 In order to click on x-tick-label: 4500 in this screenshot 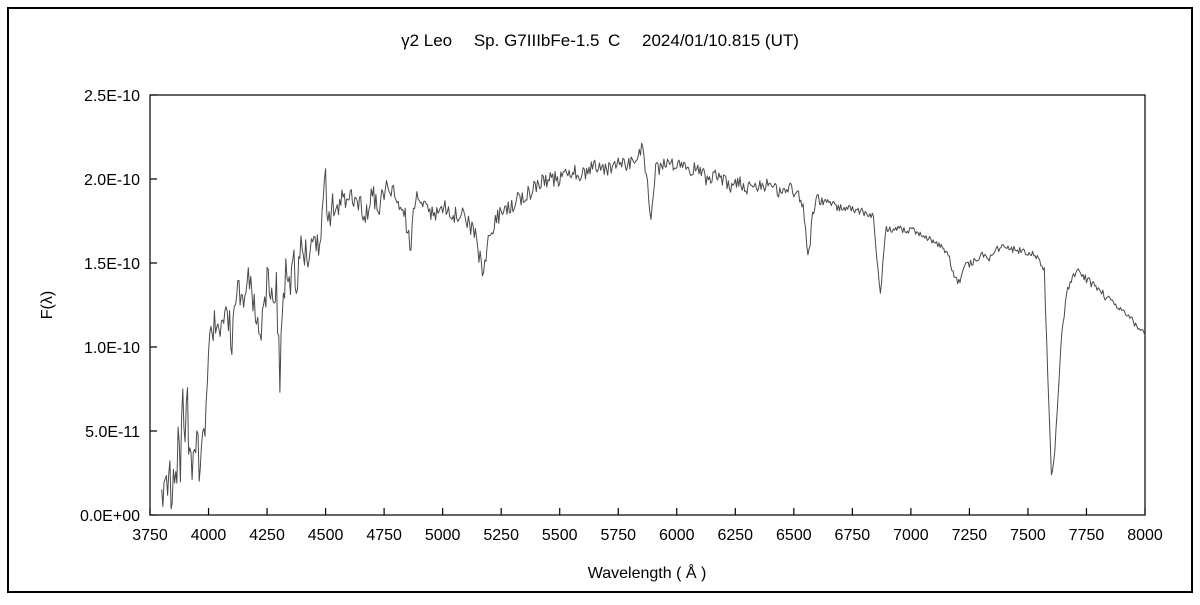, I will do `click(326, 535)`.